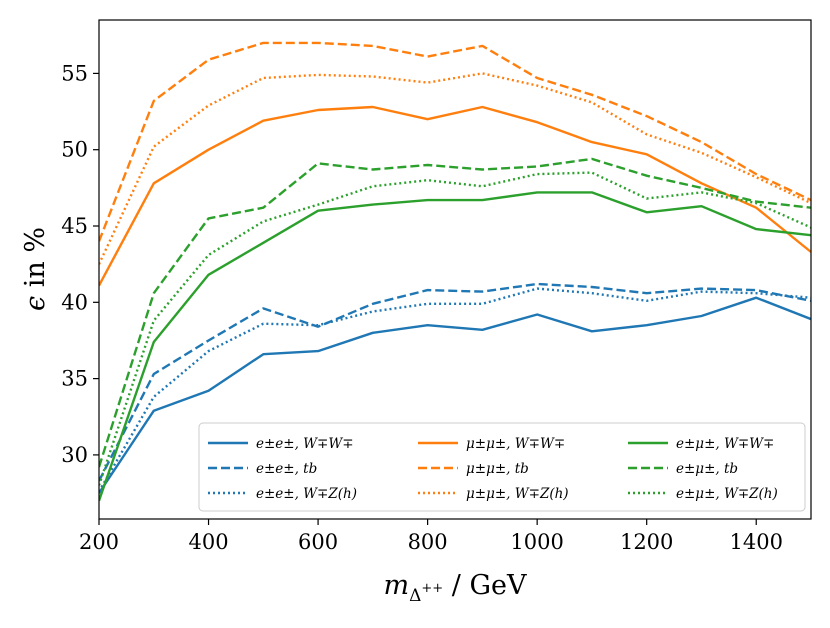 This screenshot has width=830, height=628. Describe the element at coordinates (497, 469) in the screenshot. I see `legend-label-4: μ±μ±, tb` at that location.